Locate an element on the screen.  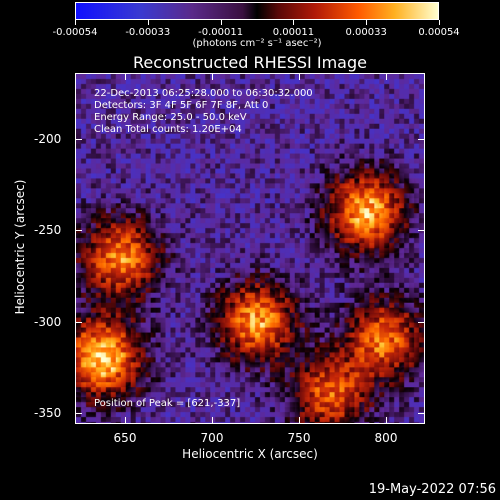
timestamp: 19-May-2022 07:56 is located at coordinates (432, 489).